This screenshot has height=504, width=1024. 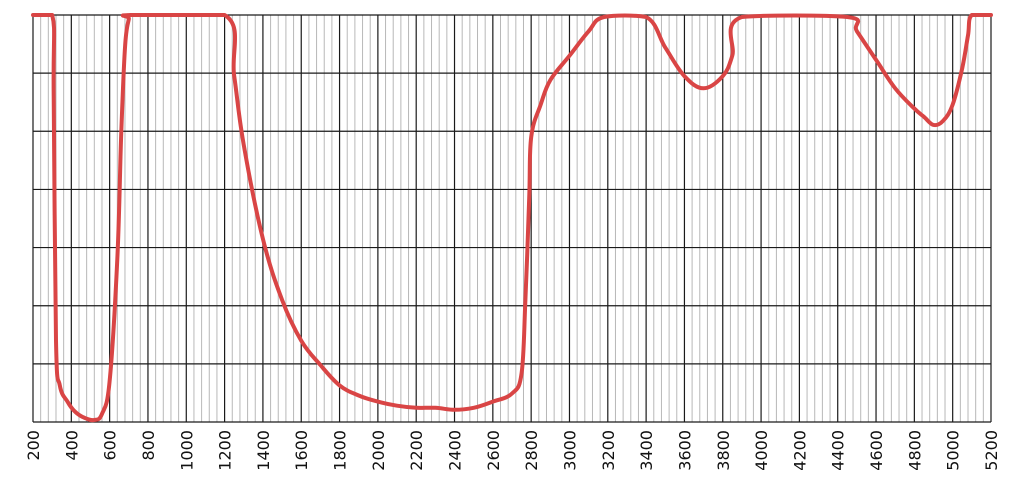 What do you see at coordinates (110, 445) in the screenshot?
I see `x-tick-label: 600` at bounding box center [110, 445].